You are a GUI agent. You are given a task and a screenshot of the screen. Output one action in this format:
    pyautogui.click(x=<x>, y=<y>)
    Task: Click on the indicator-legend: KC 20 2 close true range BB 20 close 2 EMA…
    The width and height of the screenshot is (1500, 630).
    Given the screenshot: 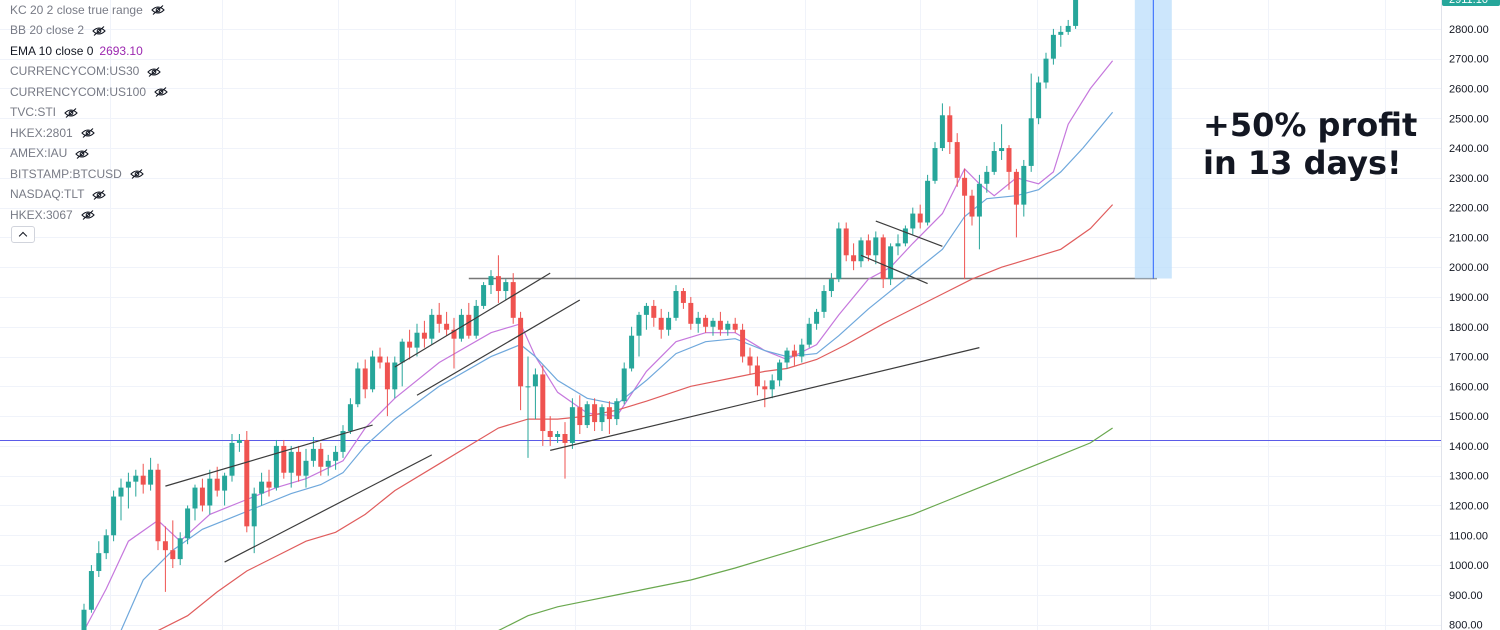 What is the action you would take?
    pyautogui.click(x=89, y=113)
    